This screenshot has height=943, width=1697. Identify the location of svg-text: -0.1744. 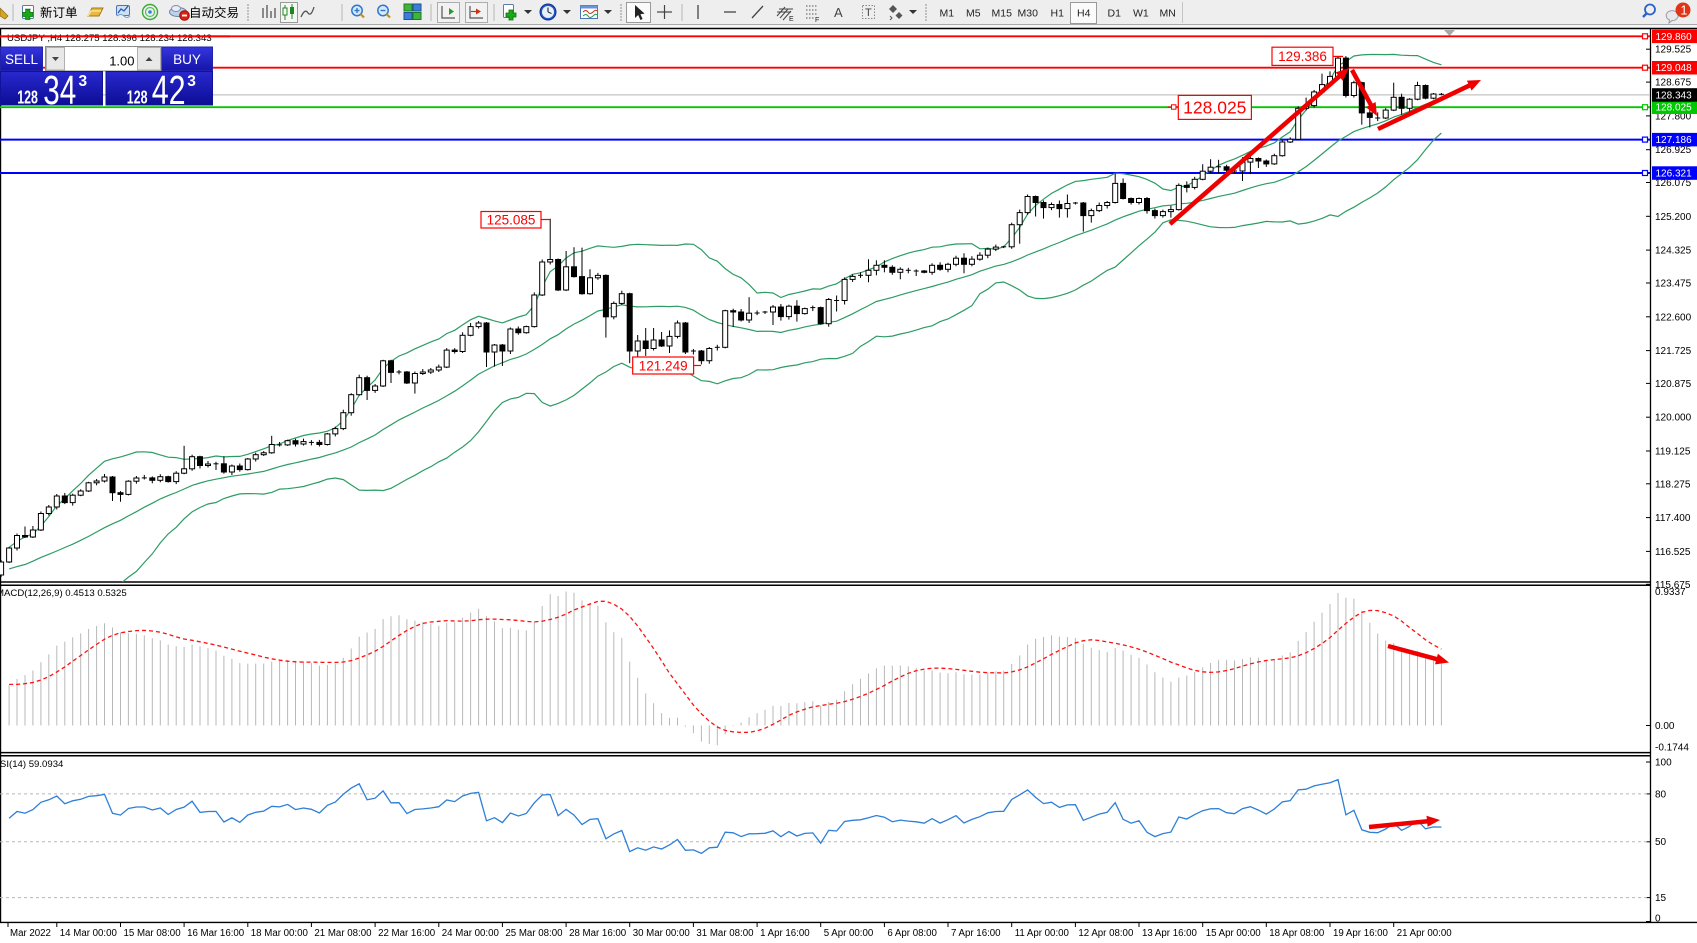
(1672, 748).